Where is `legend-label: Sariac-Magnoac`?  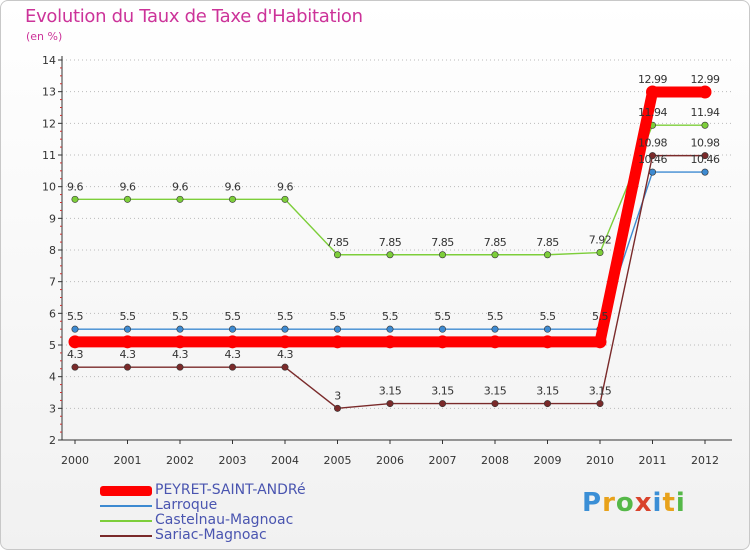
legend-label: Sariac-Magnoac is located at coordinates (211, 535).